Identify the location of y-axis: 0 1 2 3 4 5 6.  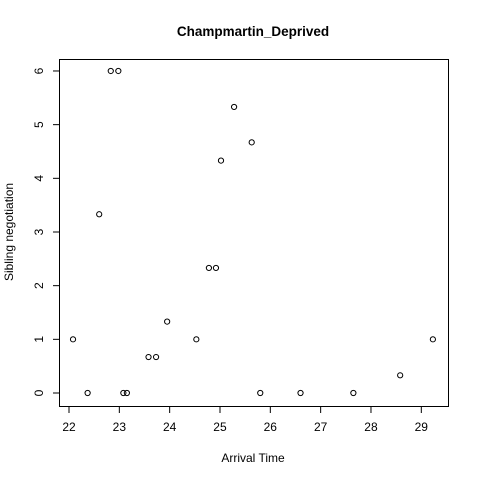
(46, 231).